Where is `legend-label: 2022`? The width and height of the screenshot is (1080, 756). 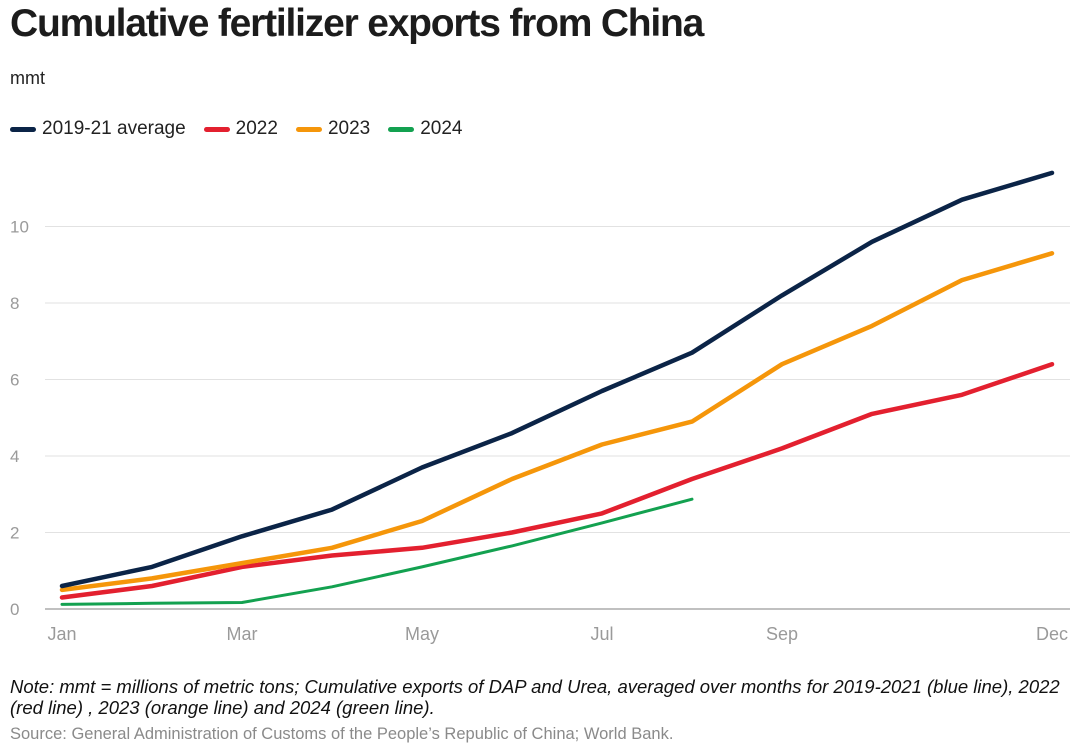
legend-label: 2022 is located at coordinates (256, 128).